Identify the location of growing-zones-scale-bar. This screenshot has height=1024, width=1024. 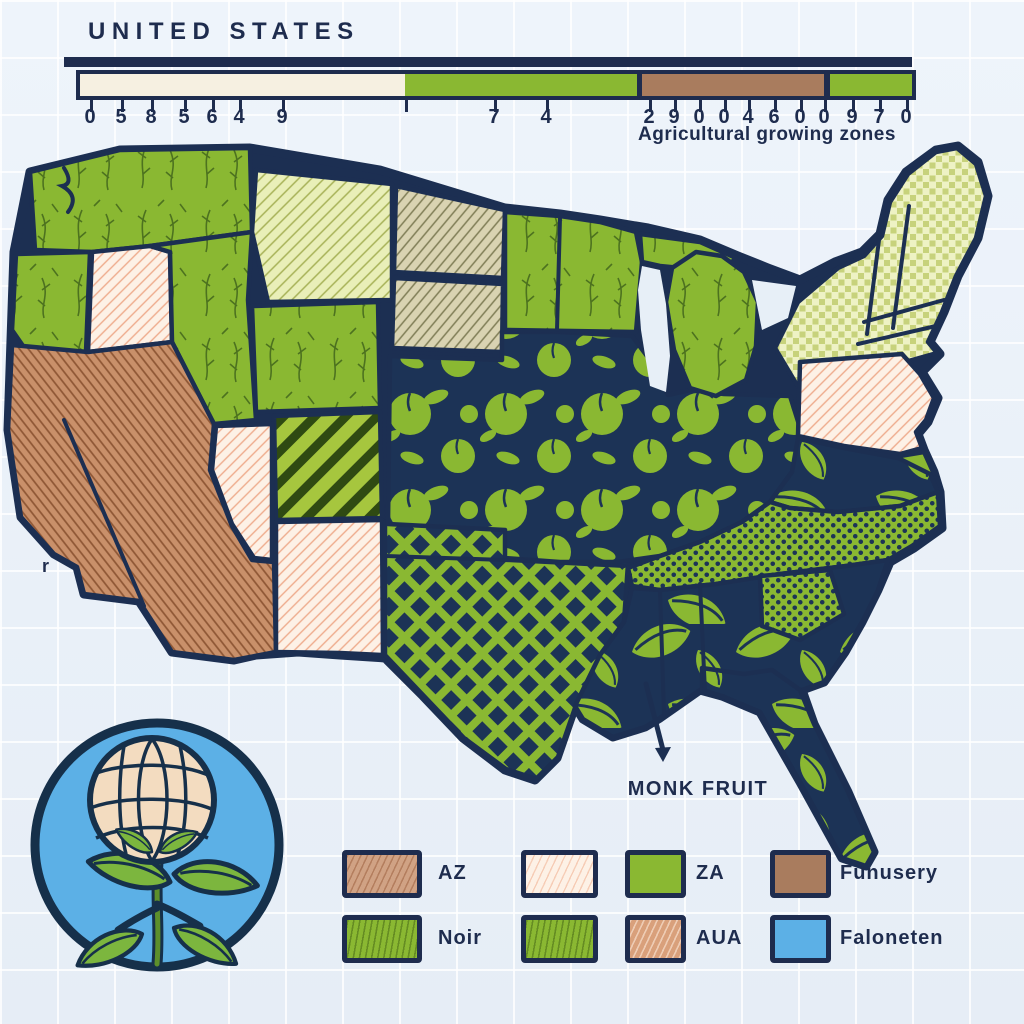
(496, 85).